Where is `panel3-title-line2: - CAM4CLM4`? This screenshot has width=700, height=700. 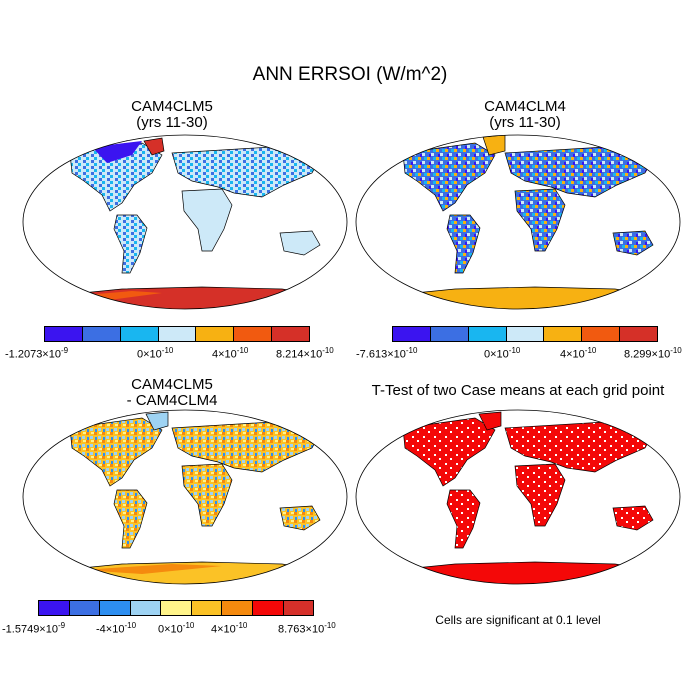
panel3-title-line2: - CAM4CLM4 is located at coordinates (172, 400).